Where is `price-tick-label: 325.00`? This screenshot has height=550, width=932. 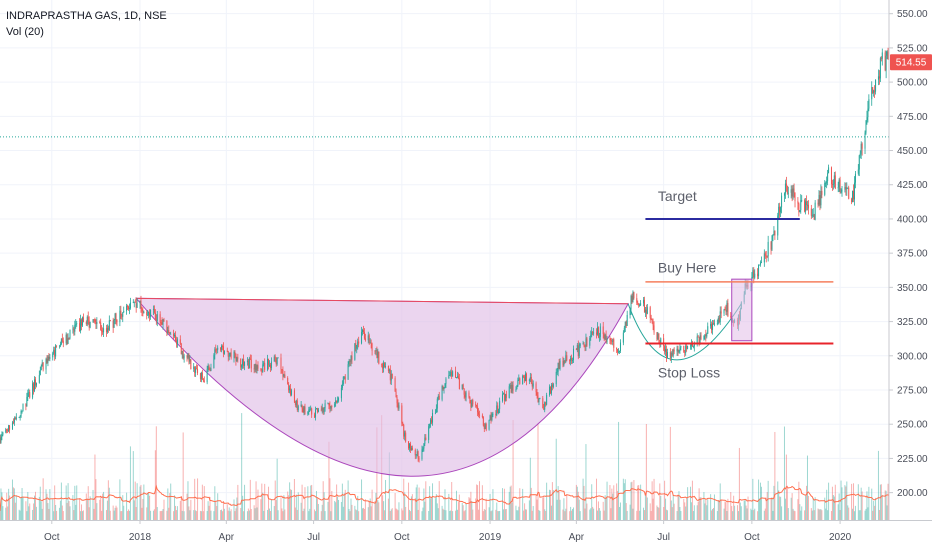 price-tick-label: 325.00 is located at coordinates (912, 322).